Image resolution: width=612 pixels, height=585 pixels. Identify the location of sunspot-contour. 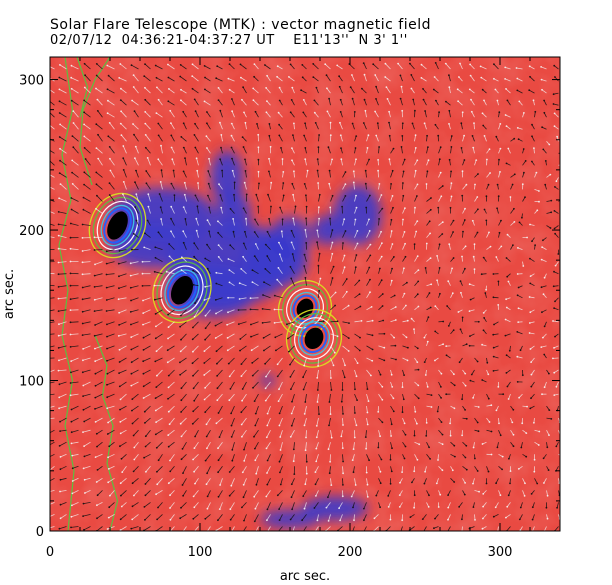
(314, 338).